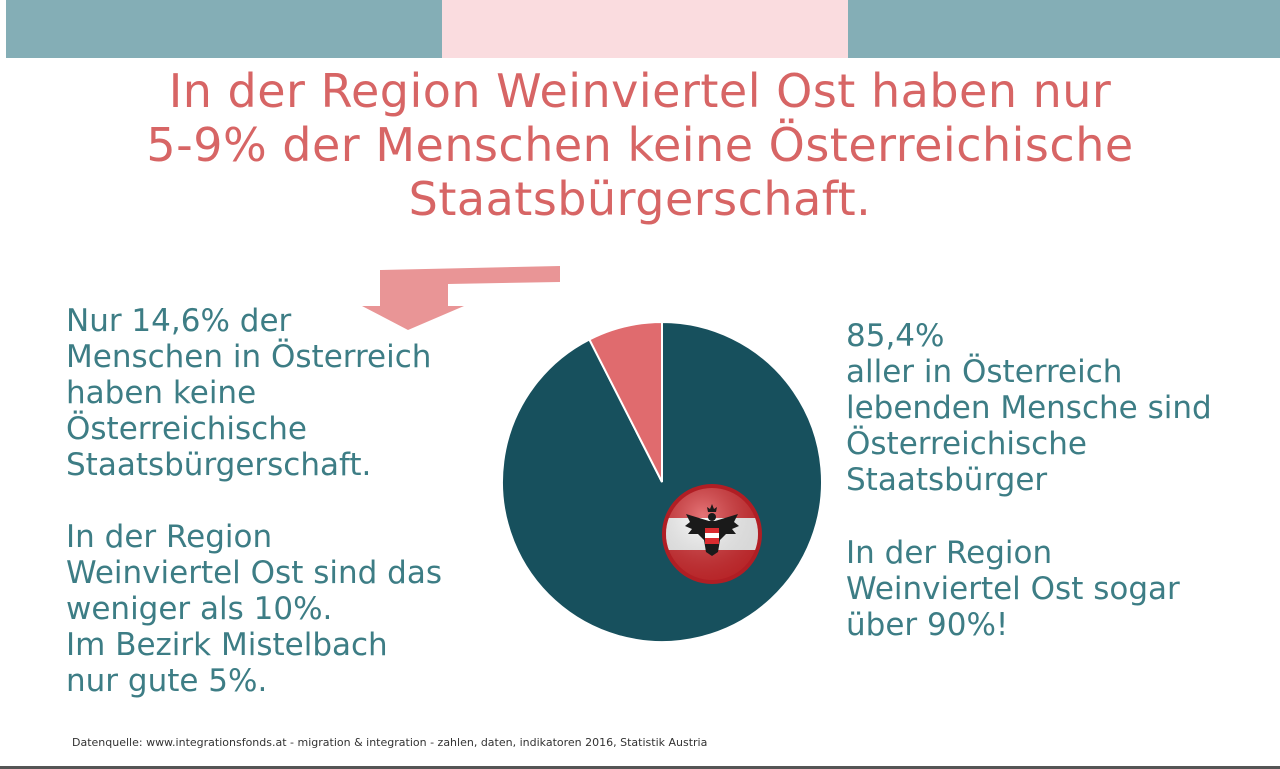 This screenshot has height=769, width=1280. I want to click on right-1-line-4: Österreichische, so click(966, 444).